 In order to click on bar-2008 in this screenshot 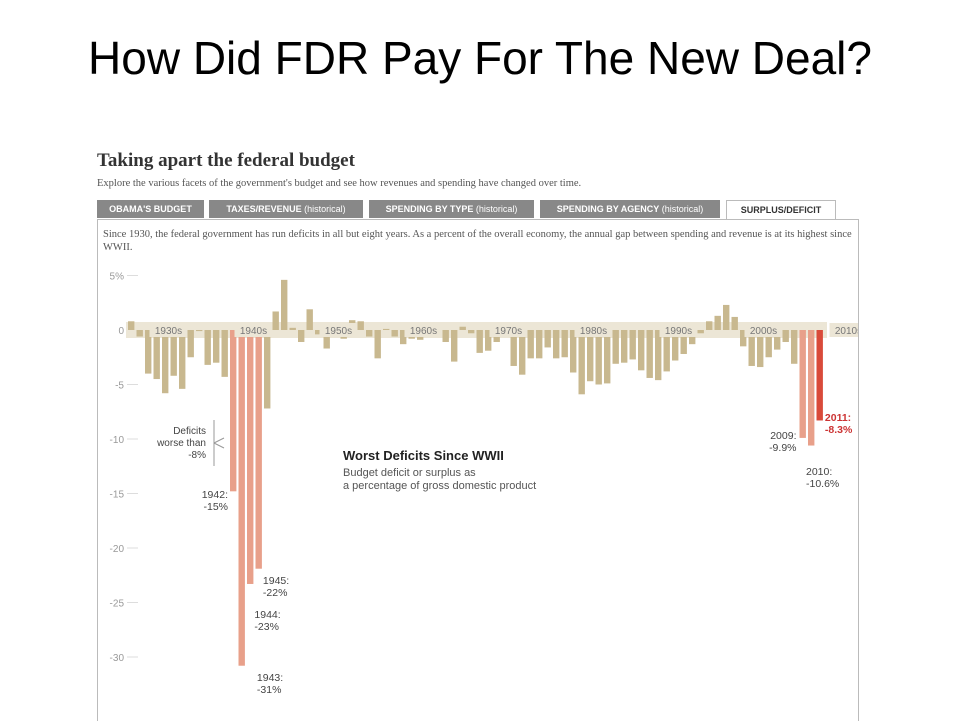, I will do `click(794, 347)`.